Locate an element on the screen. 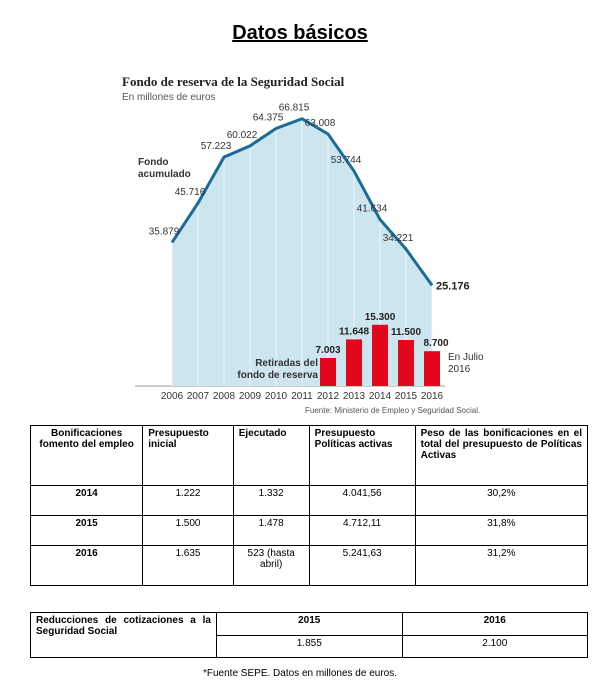 Image resolution: width=600 pixels, height=700 pixels. table-cell: Presupuesto Políticas activas is located at coordinates (362, 455).